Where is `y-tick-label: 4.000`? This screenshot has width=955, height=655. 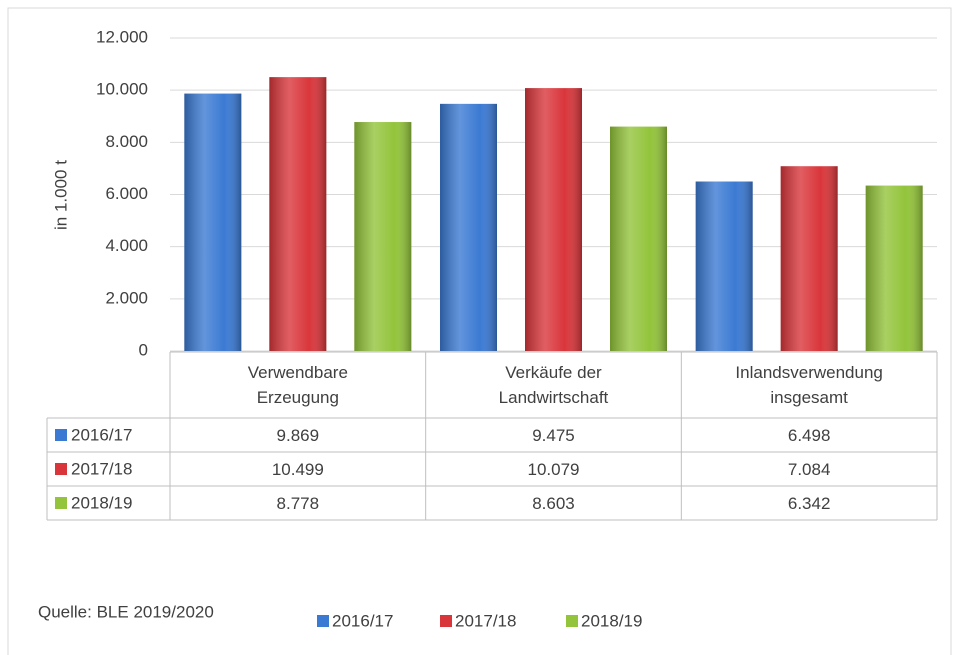 y-tick-label: 4.000 is located at coordinates (126, 245).